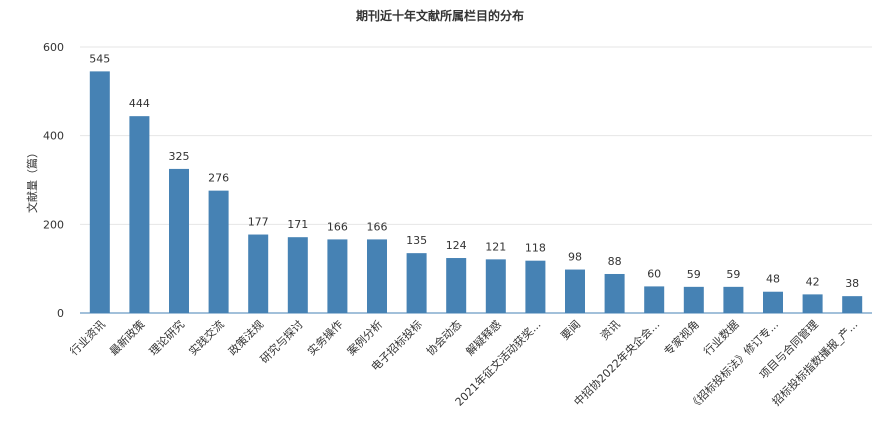 The width and height of the screenshot is (879, 438). What do you see at coordinates (416, 240) in the screenshot?
I see `data-label: 135` at bounding box center [416, 240].